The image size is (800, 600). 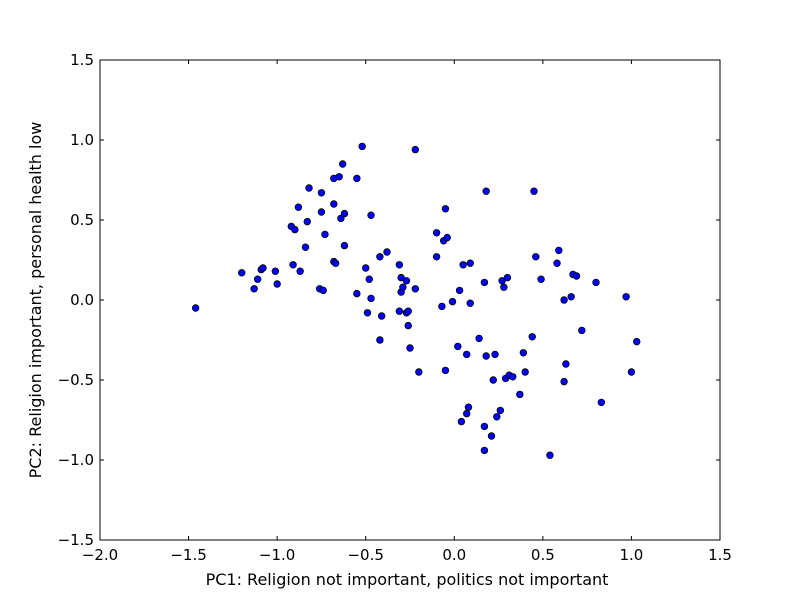 What do you see at coordinates (82, 140) in the screenshot?
I see `y-tick-label: 1.0` at bounding box center [82, 140].